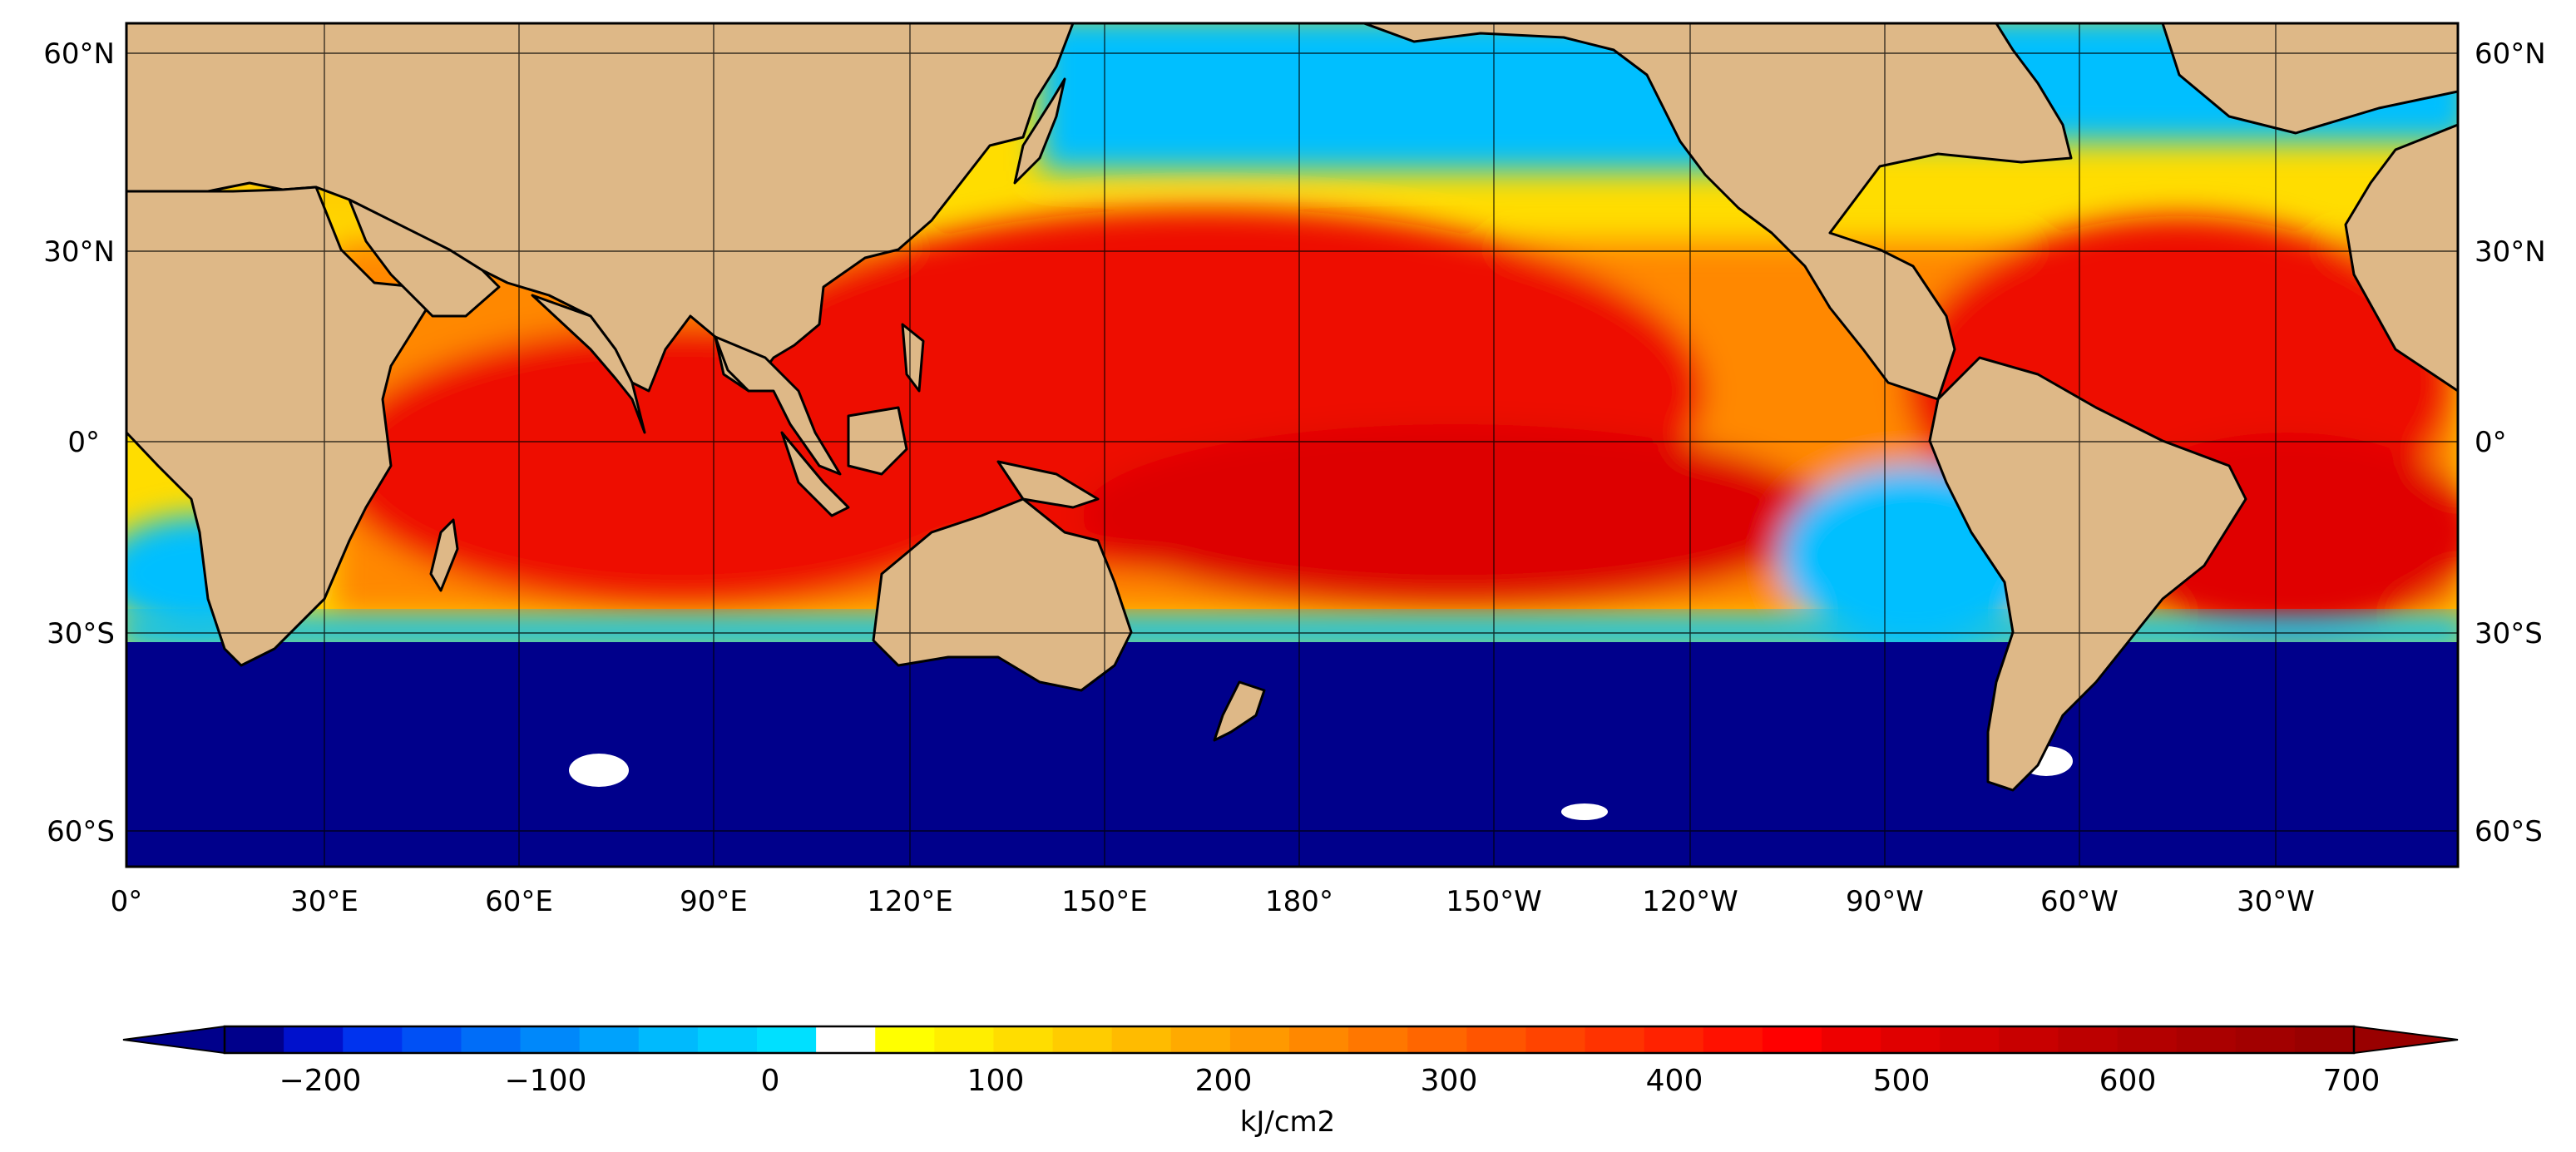  What do you see at coordinates (1690, 902) in the screenshot?
I see `lon-label: 120°W` at bounding box center [1690, 902].